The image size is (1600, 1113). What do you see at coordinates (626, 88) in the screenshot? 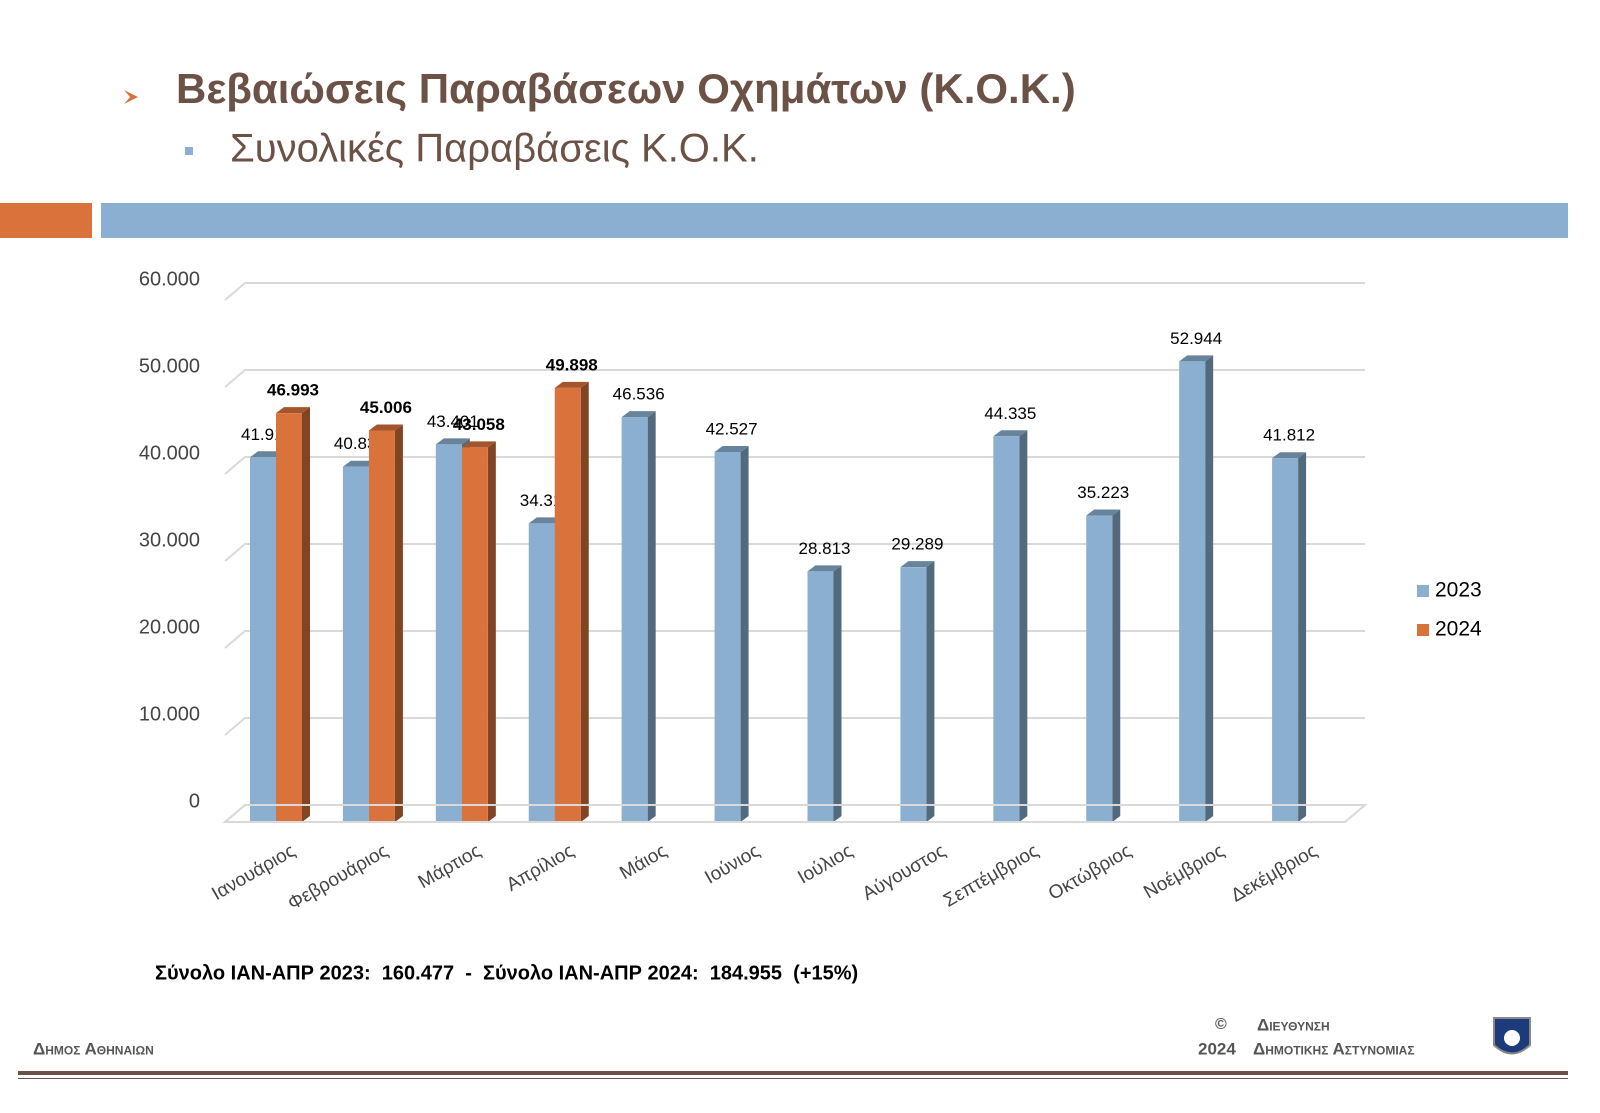
I see `title: Βεβαιώσεις Παραβάσεων Οχημάτων (Κ.Ο.Κ.)` at bounding box center [626, 88].